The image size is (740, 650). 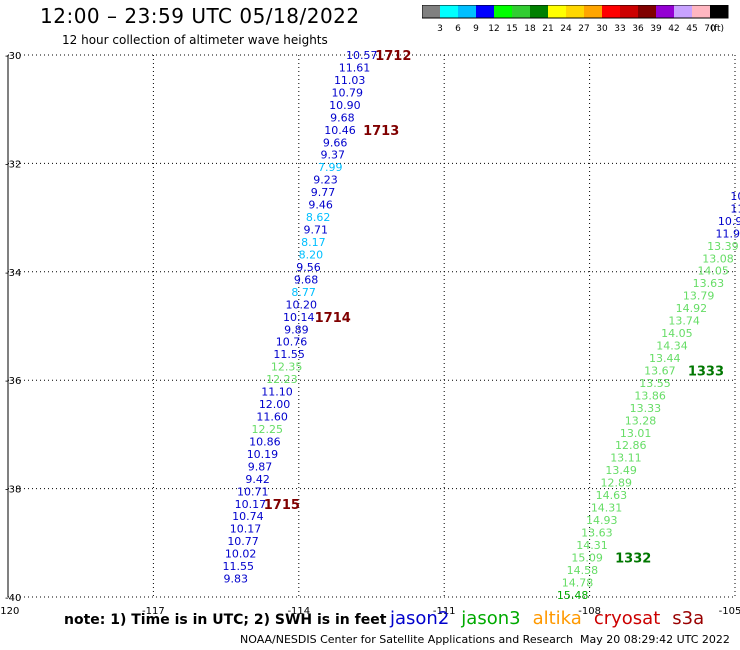 I want to click on swh-value-jason2: 8.77, so click(x=303, y=292).